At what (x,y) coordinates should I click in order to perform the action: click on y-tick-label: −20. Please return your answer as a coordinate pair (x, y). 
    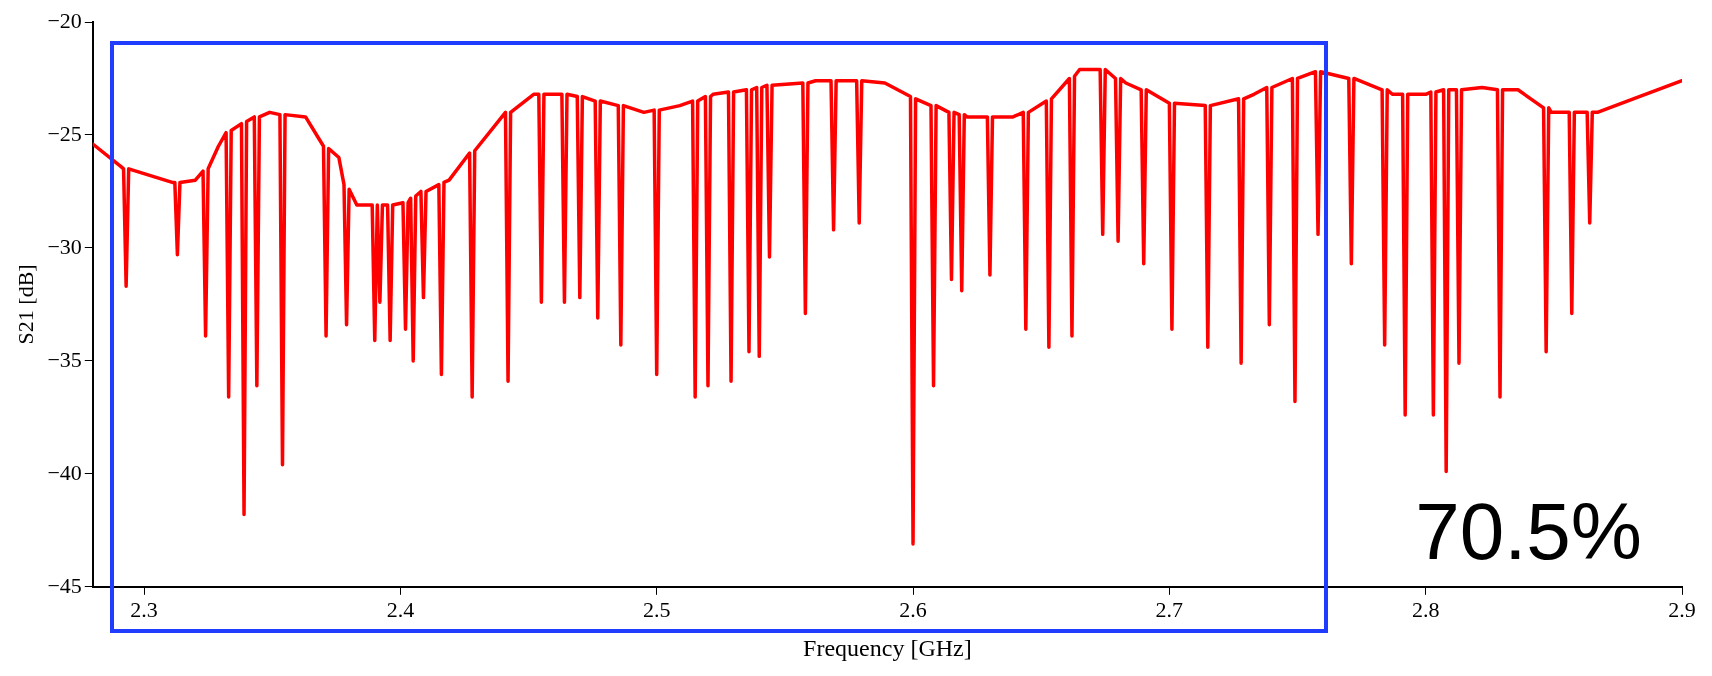
    Looking at the image, I should click on (64, 20).